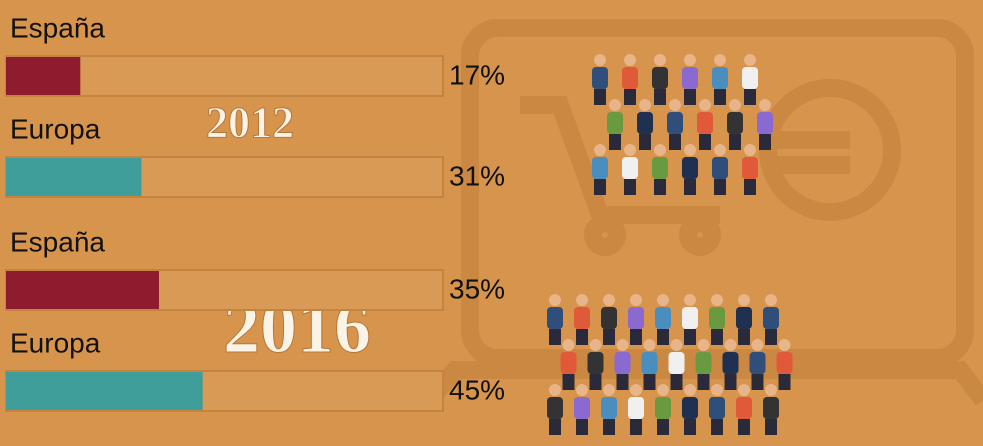 This screenshot has height=446, width=983. What do you see at coordinates (477, 74) in the screenshot?
I see `value-label: 17%` at bounding box center [477, 74].